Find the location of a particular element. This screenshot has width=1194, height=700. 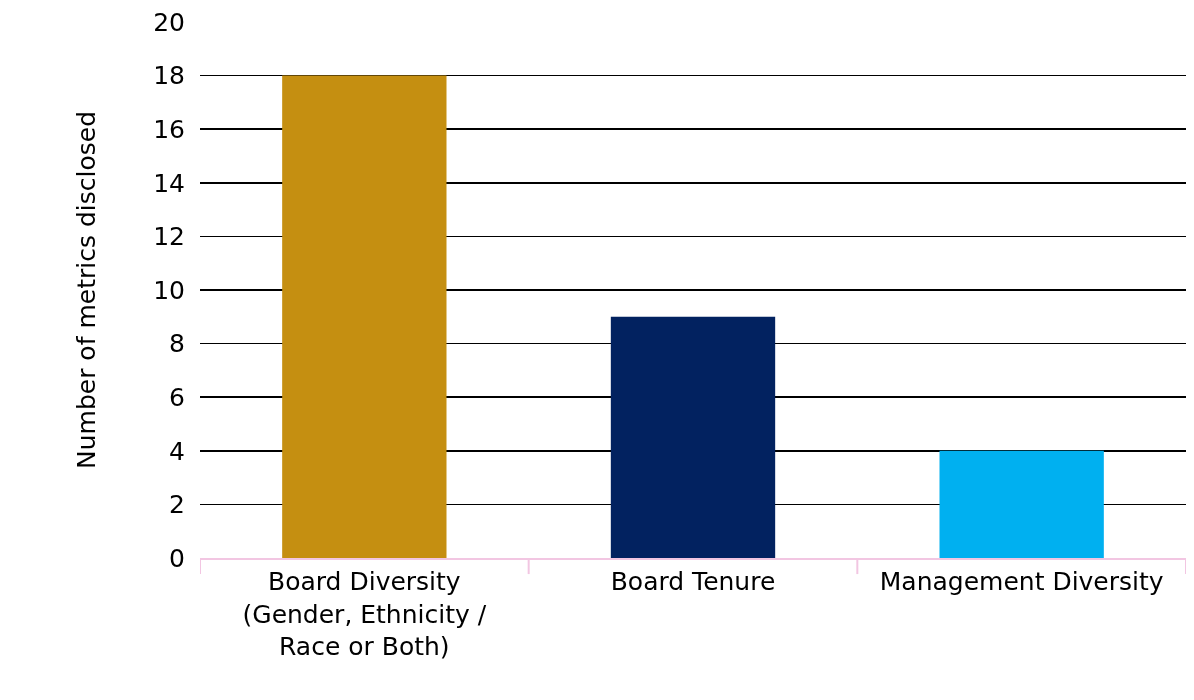

x-tick-label: Board Diversity (Gender, Ethnicity / Race or Both) is located at coordinates (364, 614).